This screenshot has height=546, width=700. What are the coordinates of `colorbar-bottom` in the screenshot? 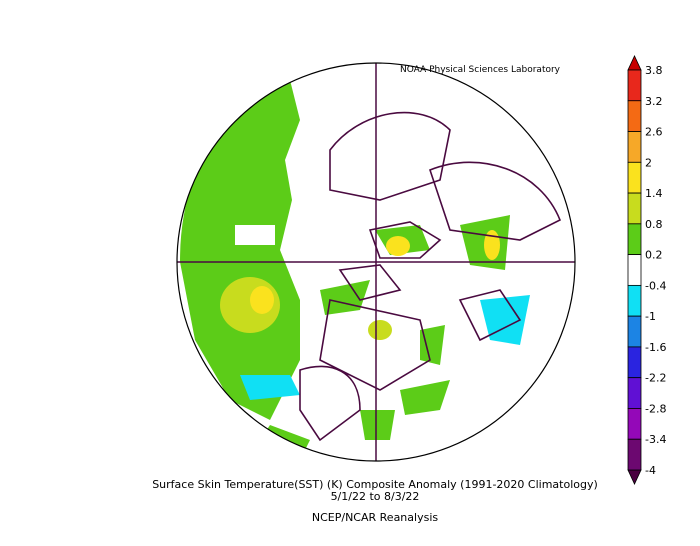 It's located at (634, 477).